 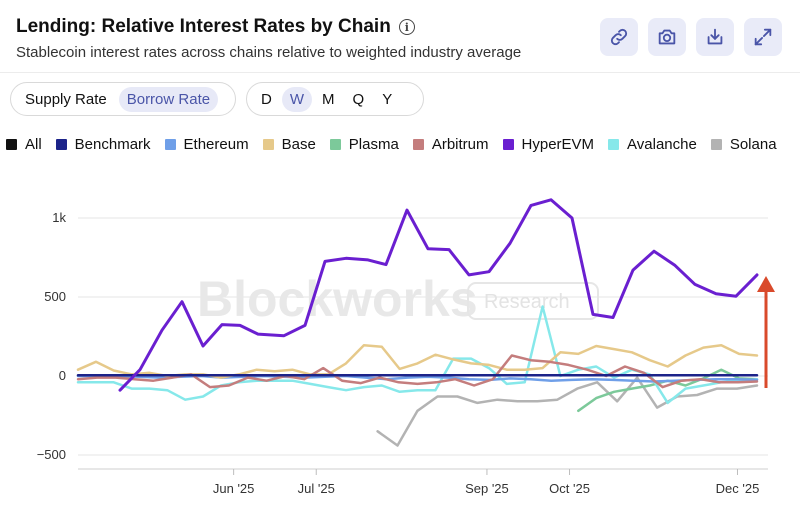 I want to click on info-icon: i, so click(x=406, y=27).